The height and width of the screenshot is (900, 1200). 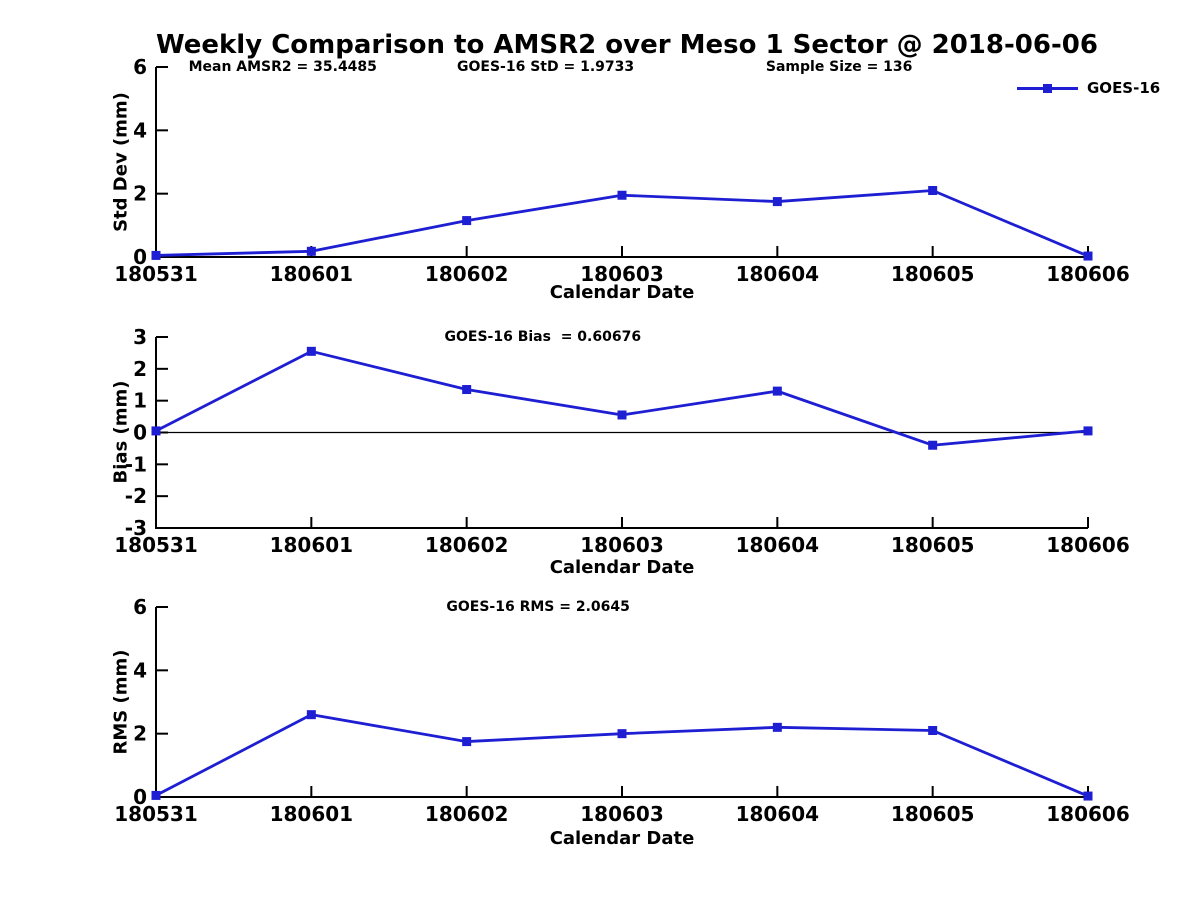 I want to click on xlabel-rms: Calendar Date, so click(x=622, y=838).